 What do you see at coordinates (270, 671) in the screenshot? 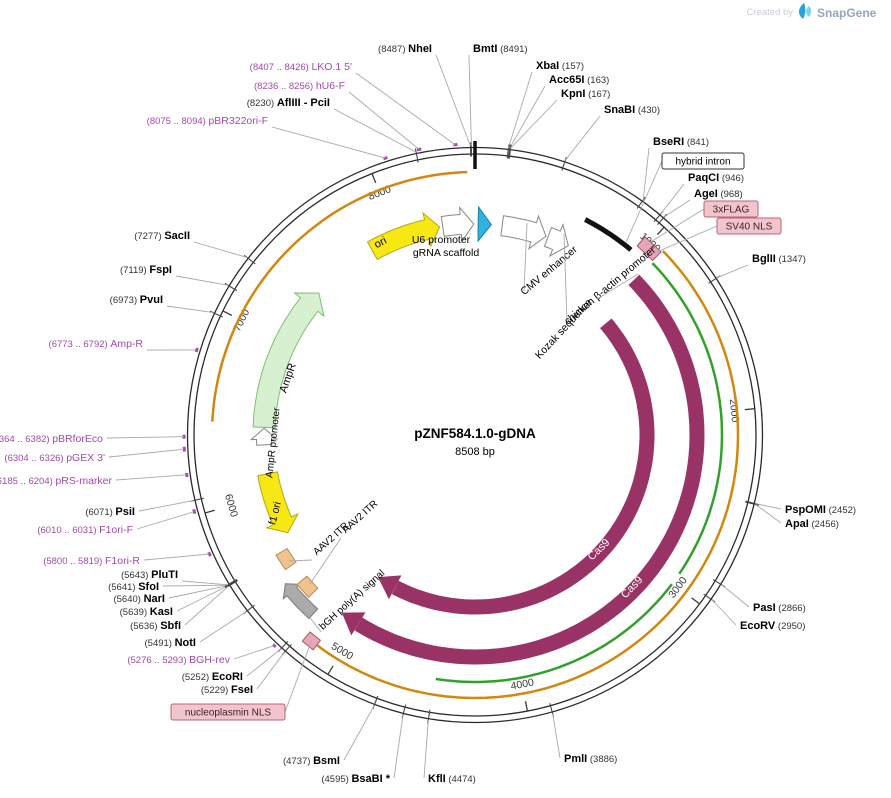
I see `leader-FseI` at bounding box center [270, 671].